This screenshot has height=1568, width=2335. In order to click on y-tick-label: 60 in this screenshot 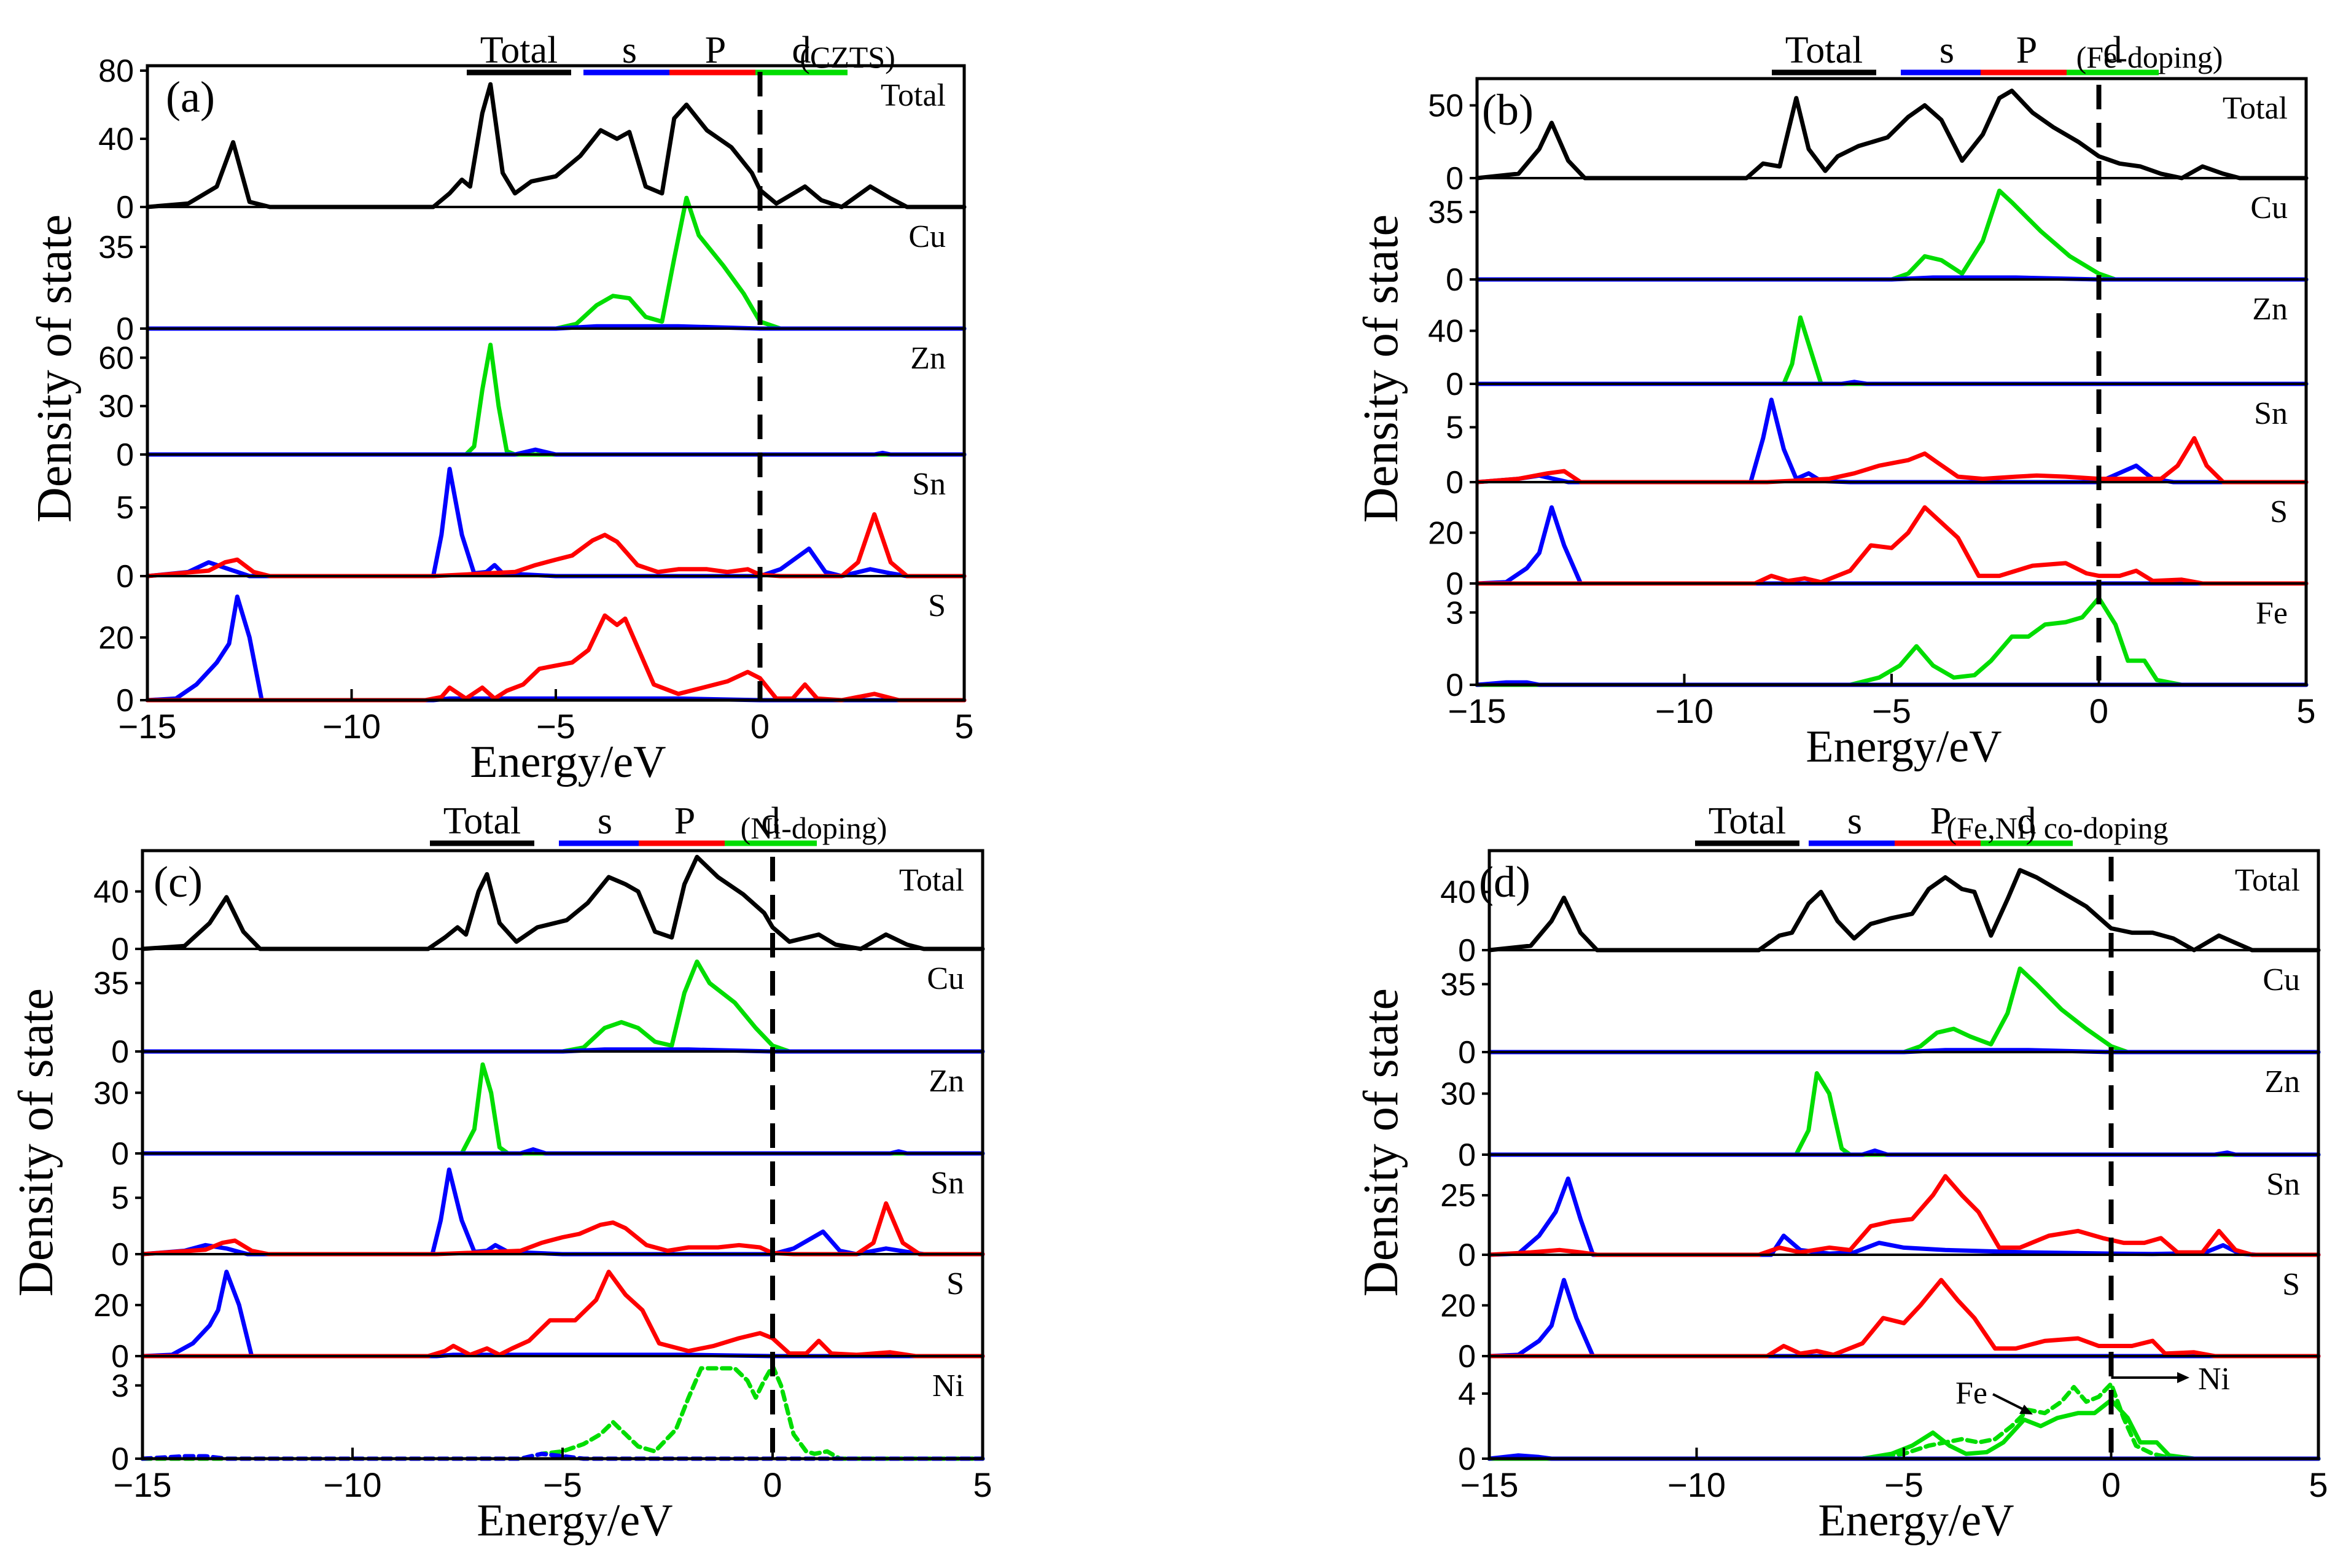, I will do `click(116, 358)`.